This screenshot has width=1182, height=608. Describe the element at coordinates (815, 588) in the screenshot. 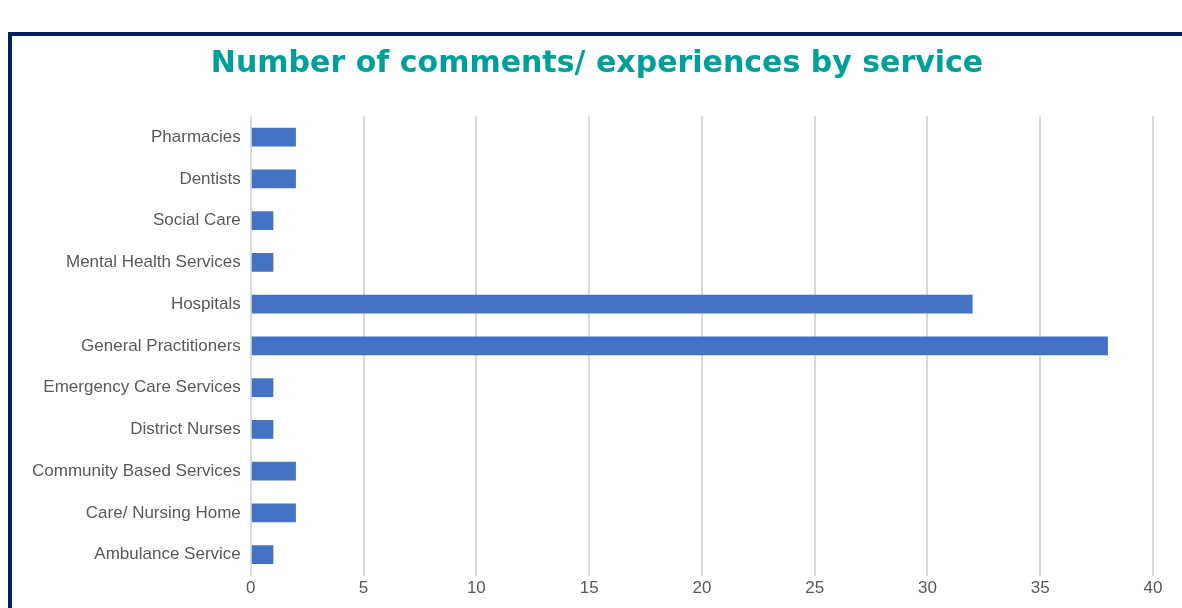

I see `x-tick-label: 25` at that location.